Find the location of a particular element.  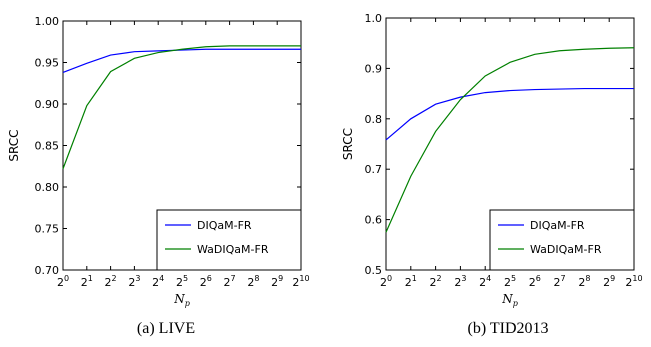

x-tick-exponent: 8 is located at coordinates (256, 278).